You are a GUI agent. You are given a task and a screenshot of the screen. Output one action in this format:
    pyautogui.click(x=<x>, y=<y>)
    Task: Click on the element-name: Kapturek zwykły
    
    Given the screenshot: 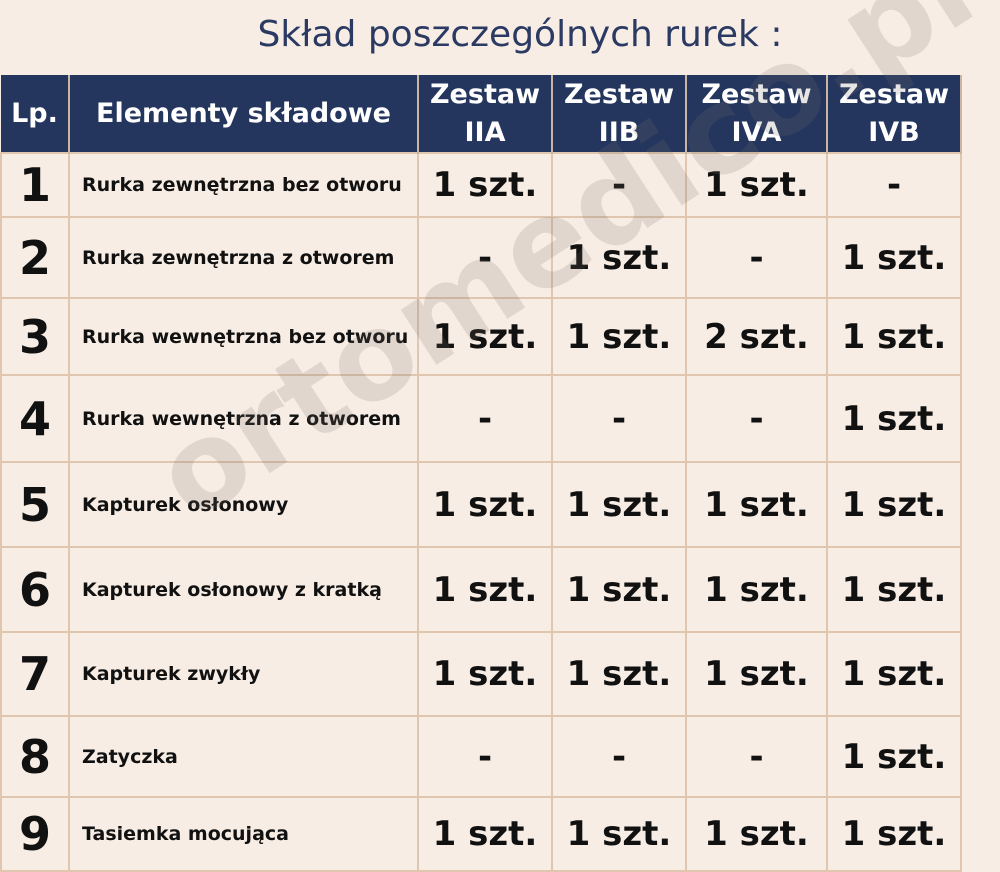 What is the action you would take?
    pyautogui.click(x=243, y=674)
    